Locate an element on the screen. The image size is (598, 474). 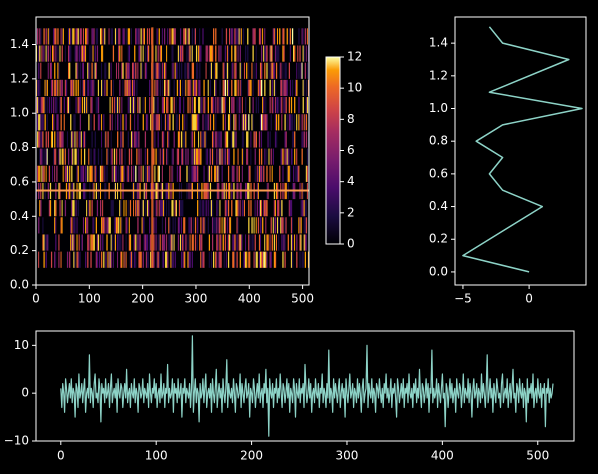
heatmap-y-tick-label: 0.8 is located at coordinates (19, 147).